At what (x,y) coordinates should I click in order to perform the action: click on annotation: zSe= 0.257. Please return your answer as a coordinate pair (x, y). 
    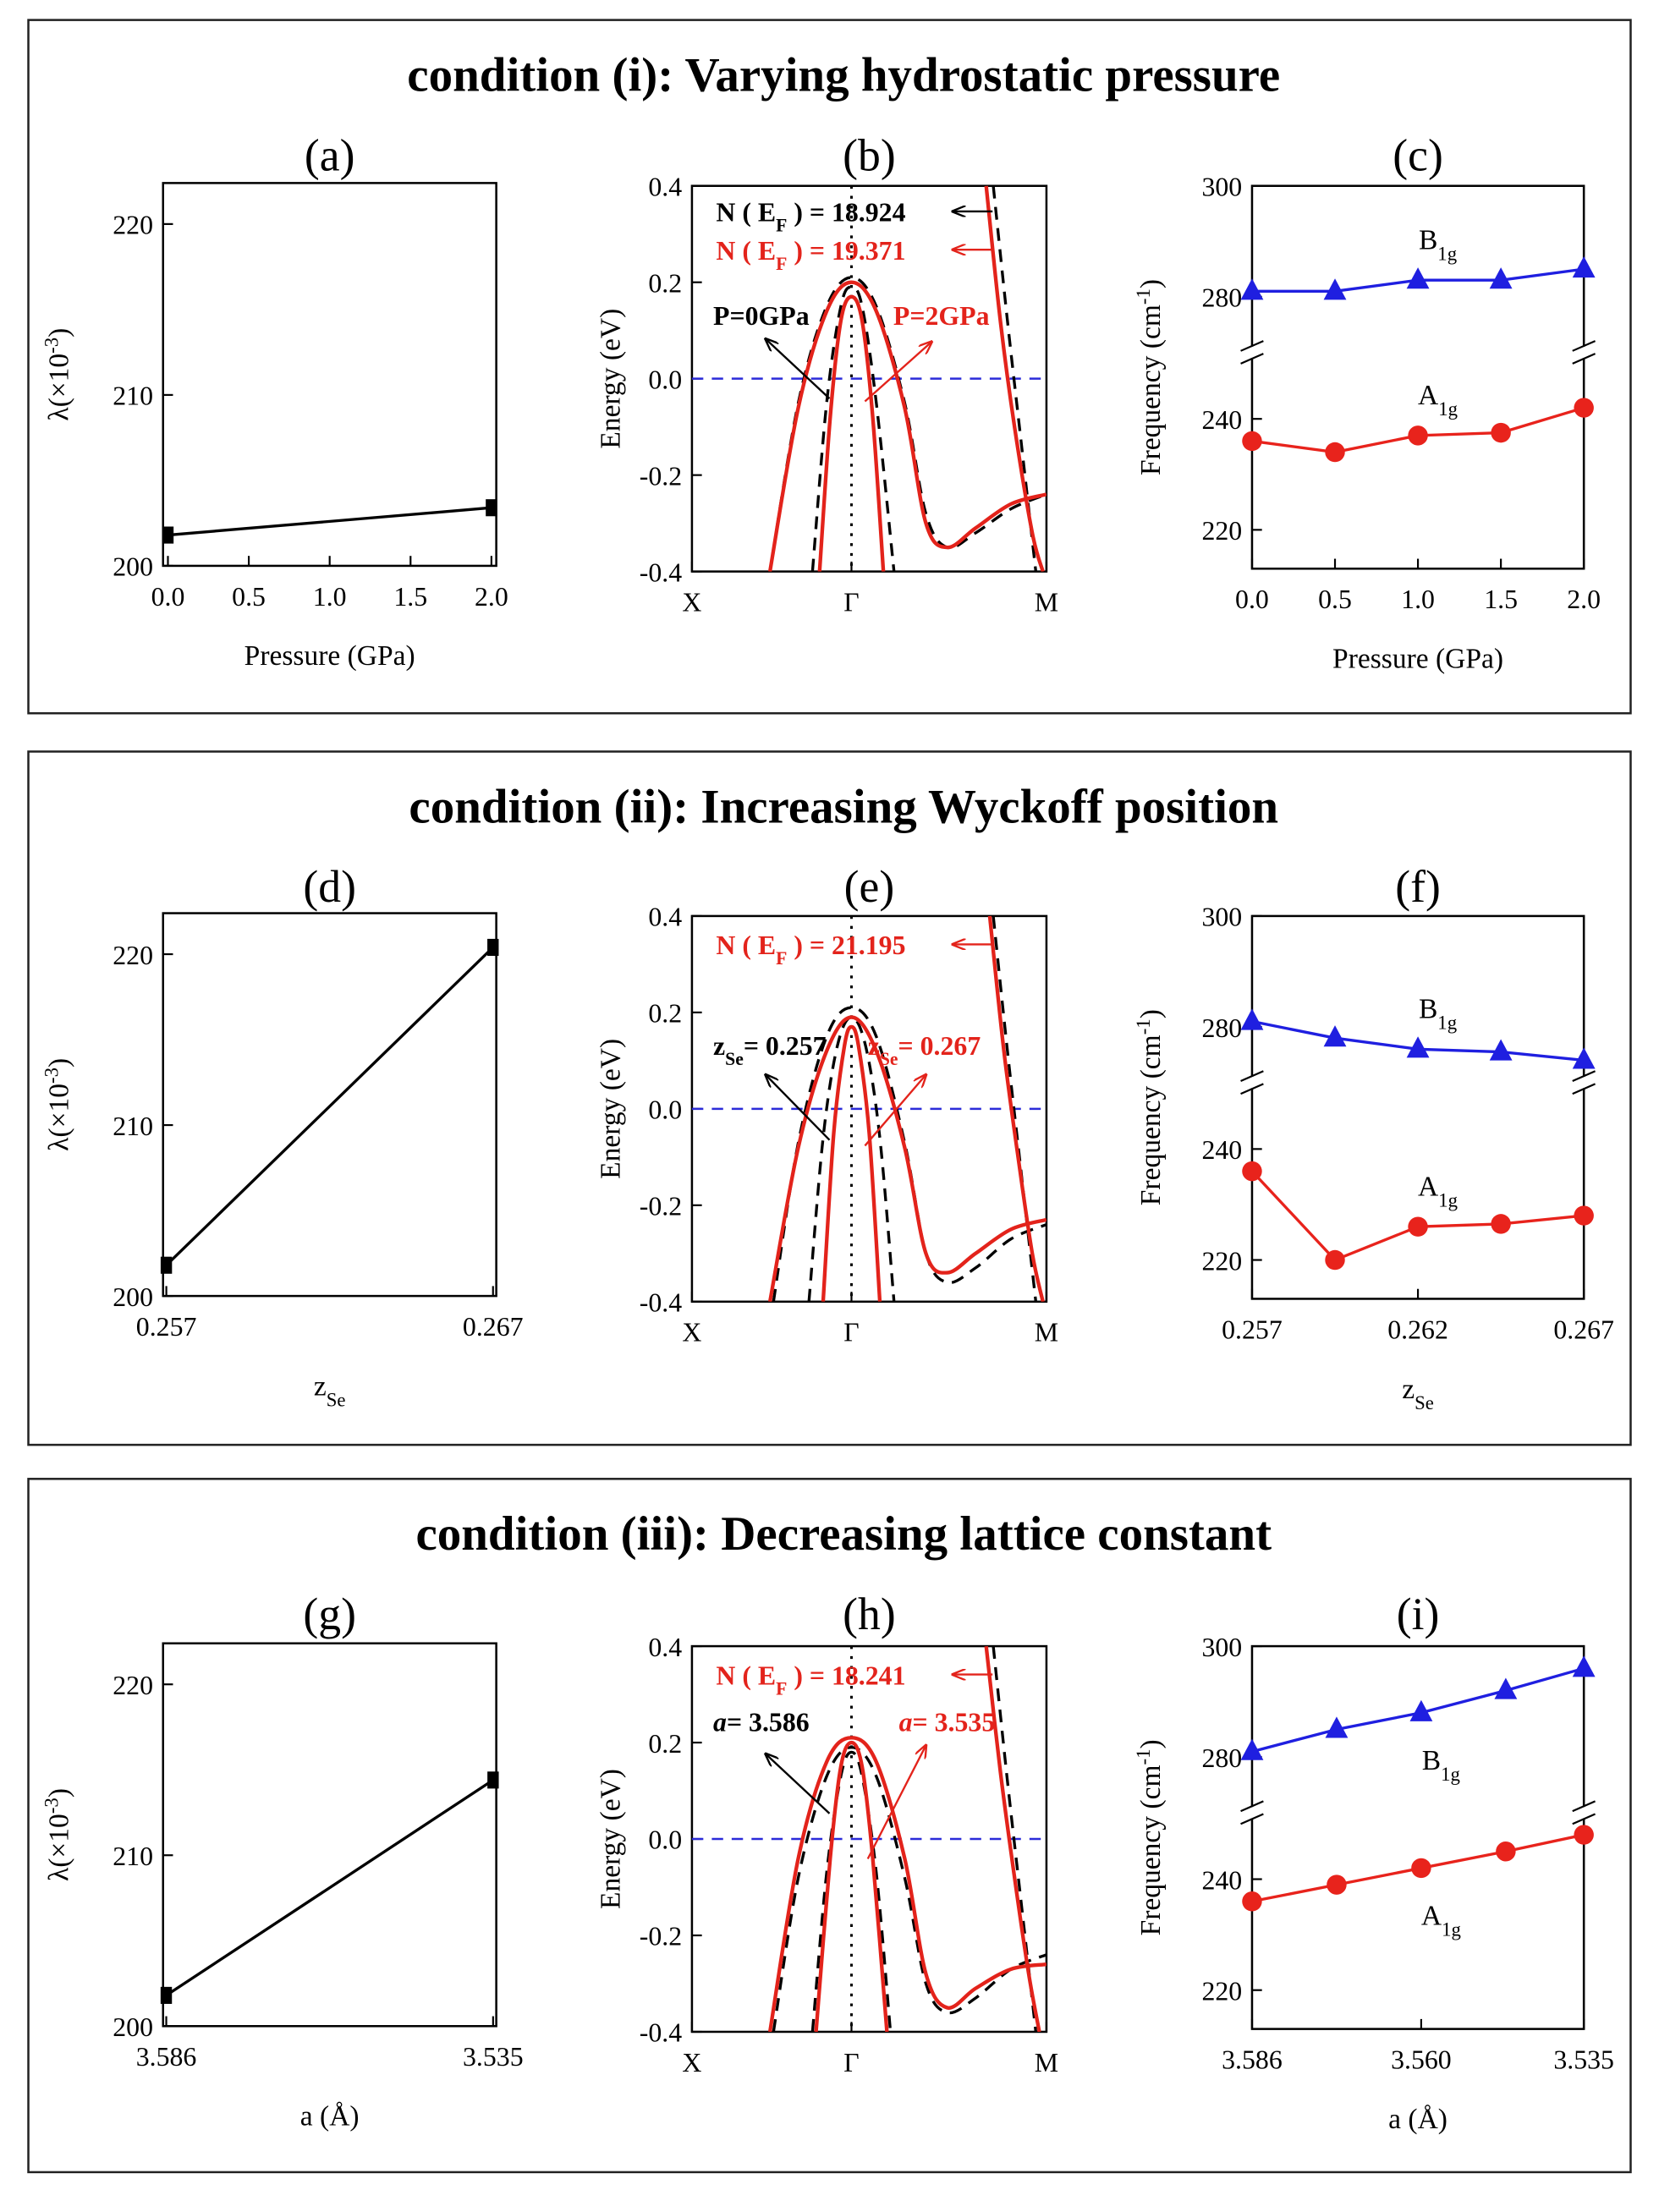
    Looking at the image, I should click on (770, 1050).